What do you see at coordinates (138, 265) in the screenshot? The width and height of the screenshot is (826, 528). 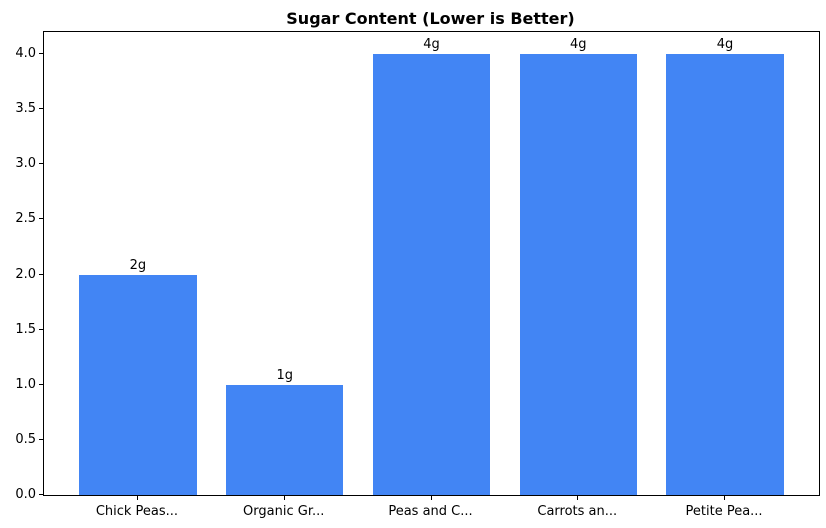 I see `bar-value-label: 2g` at bounding box center [138, 265].